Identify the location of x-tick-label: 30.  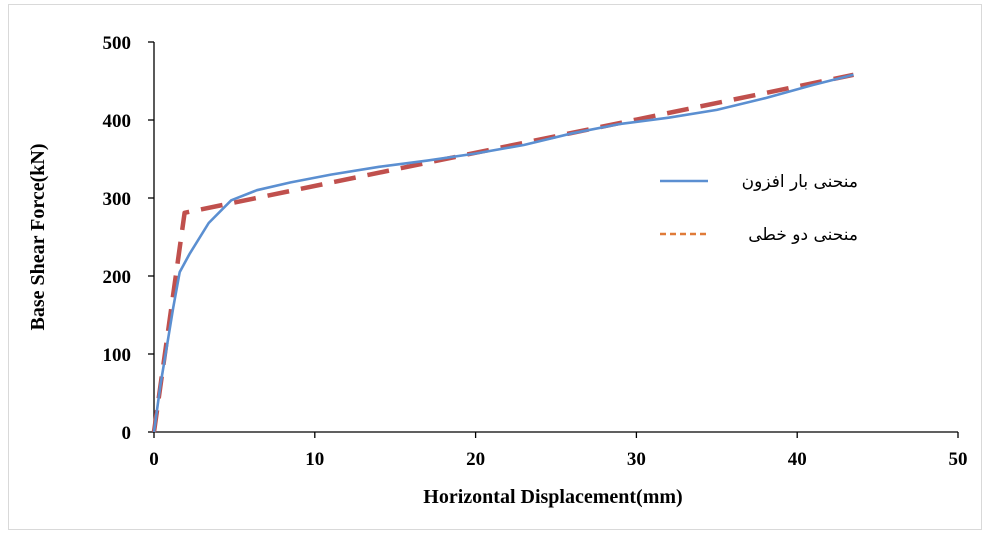
(636, 459).